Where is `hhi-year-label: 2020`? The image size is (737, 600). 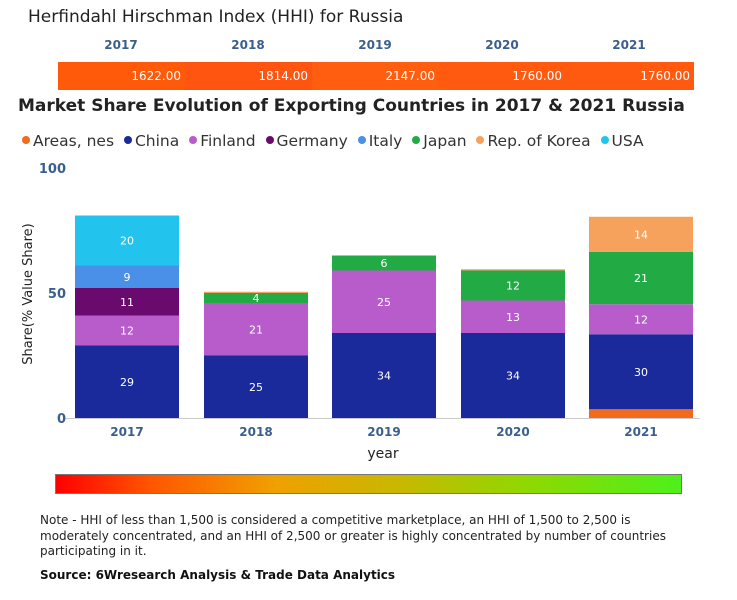
hhi-year-label: 2020 is located at coordinates (502, 45).